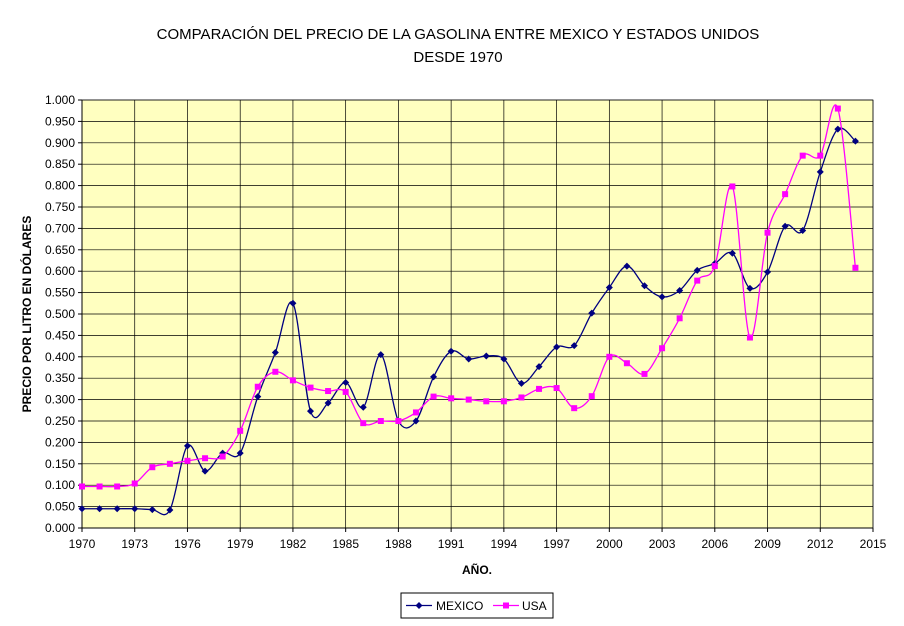 This screenshot has width=904, height=626. I want to click on x-tick-label: 2006, so click(714, 544).